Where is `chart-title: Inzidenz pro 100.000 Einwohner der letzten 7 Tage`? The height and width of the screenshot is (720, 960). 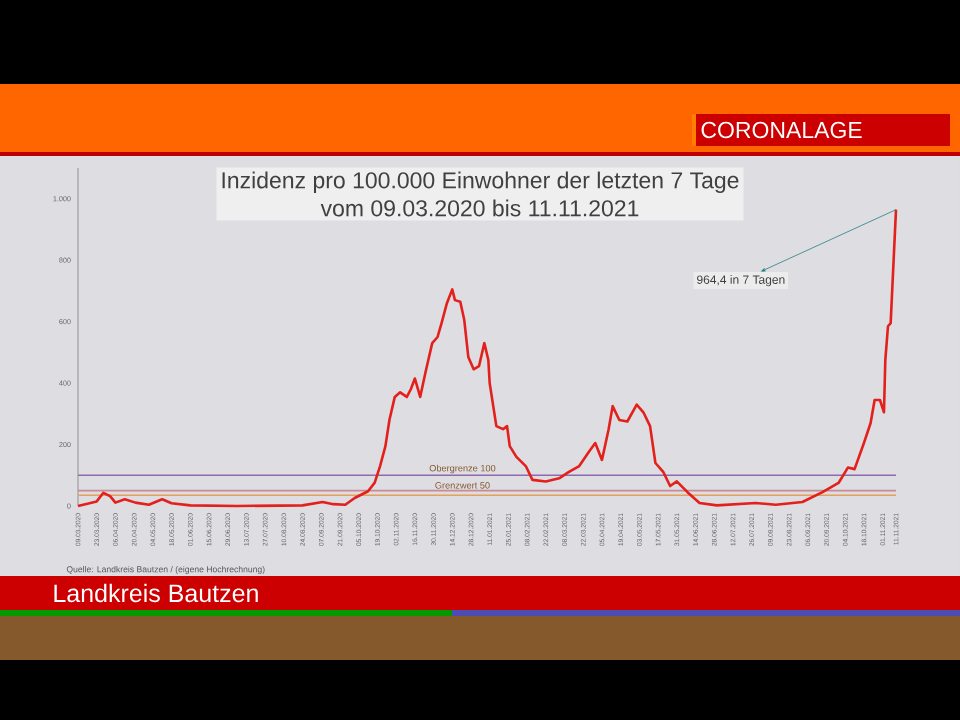
chart-title: Inzidenz pro 100.000 Einwohner der letzten 7 Tage is located at coordinates (480, 182).